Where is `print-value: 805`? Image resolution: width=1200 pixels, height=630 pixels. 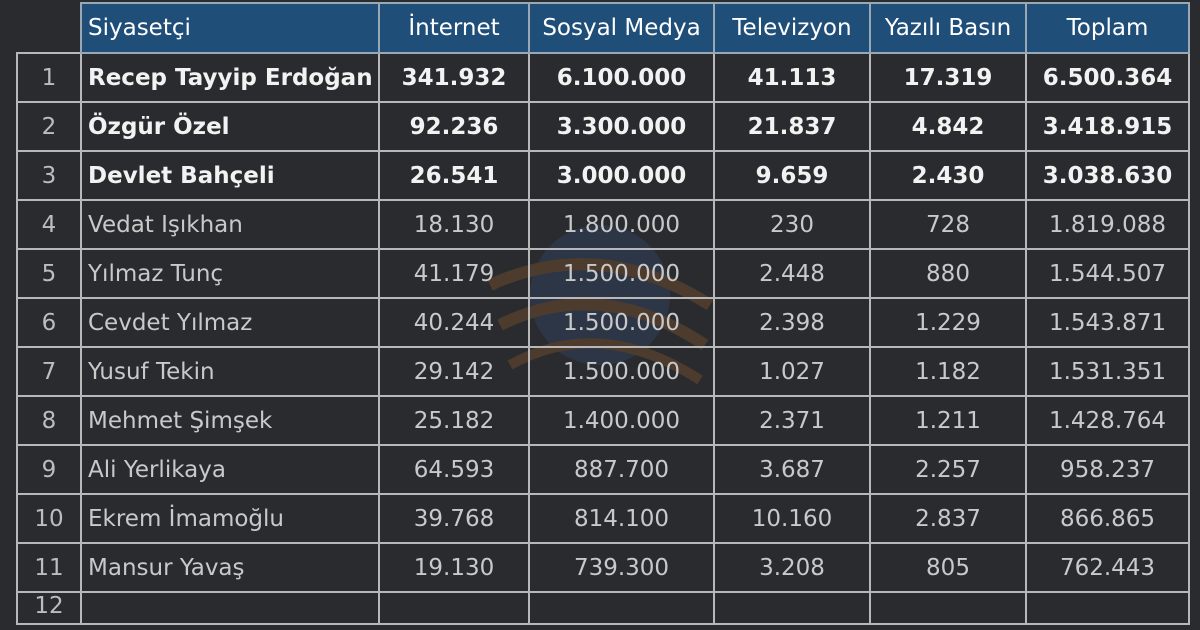 print-value: 805 is located at coordinates (948, 567).